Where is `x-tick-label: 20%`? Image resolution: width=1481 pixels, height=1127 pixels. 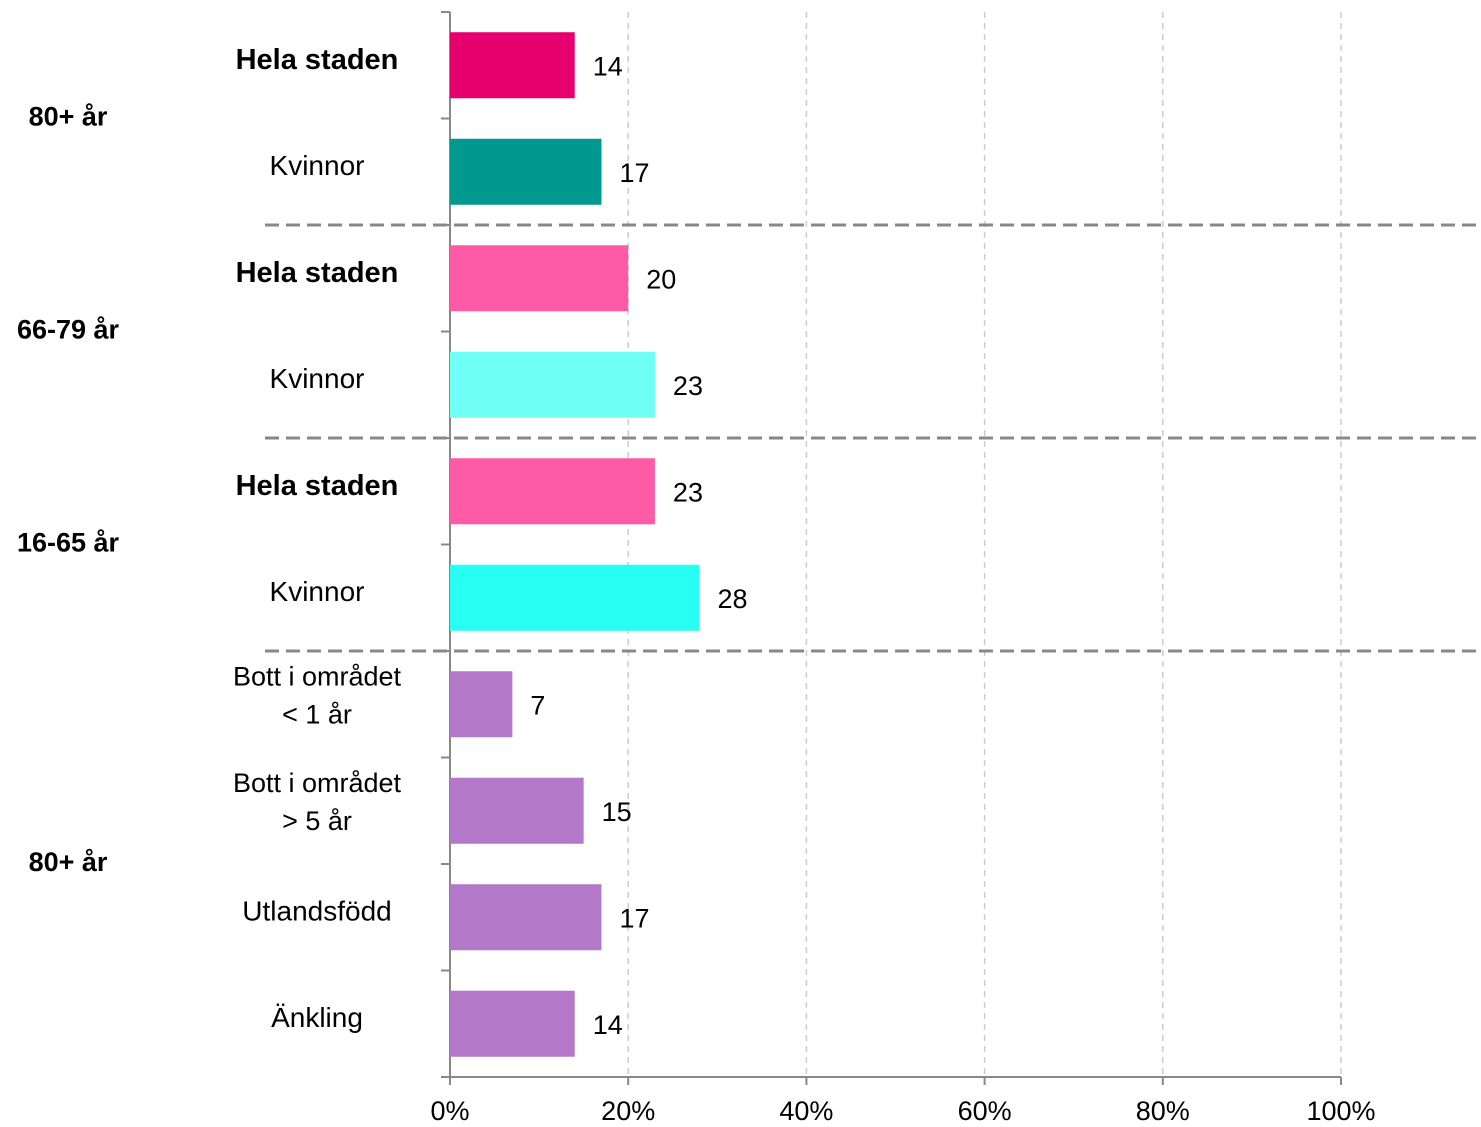 x-tick-label: 20% is located at coordinates (628, 1111).